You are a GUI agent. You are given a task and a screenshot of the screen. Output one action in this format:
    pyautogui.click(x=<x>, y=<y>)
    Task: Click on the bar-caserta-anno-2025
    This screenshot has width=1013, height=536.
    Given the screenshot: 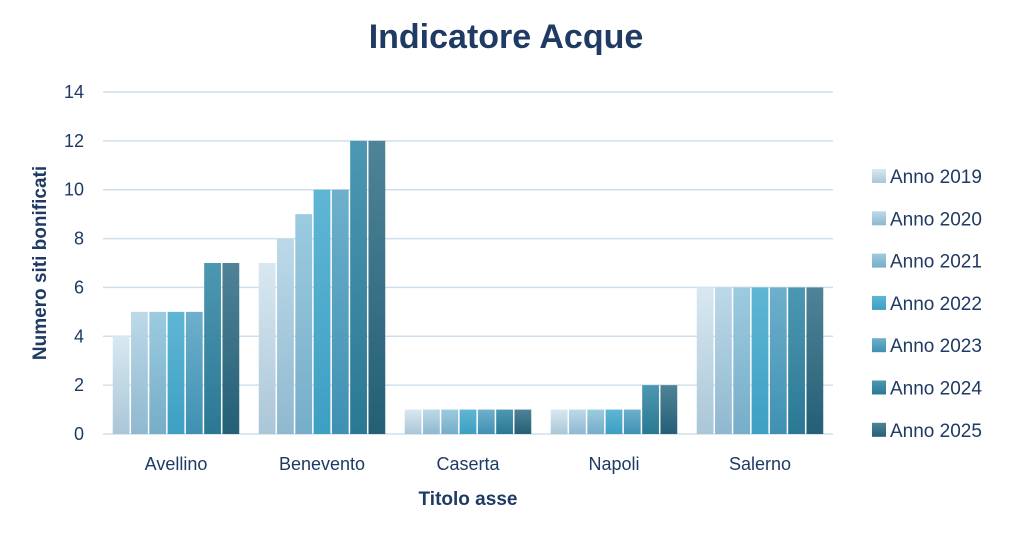 What is the action you would take?
    pyautogui.click(x=523, y=421)
    